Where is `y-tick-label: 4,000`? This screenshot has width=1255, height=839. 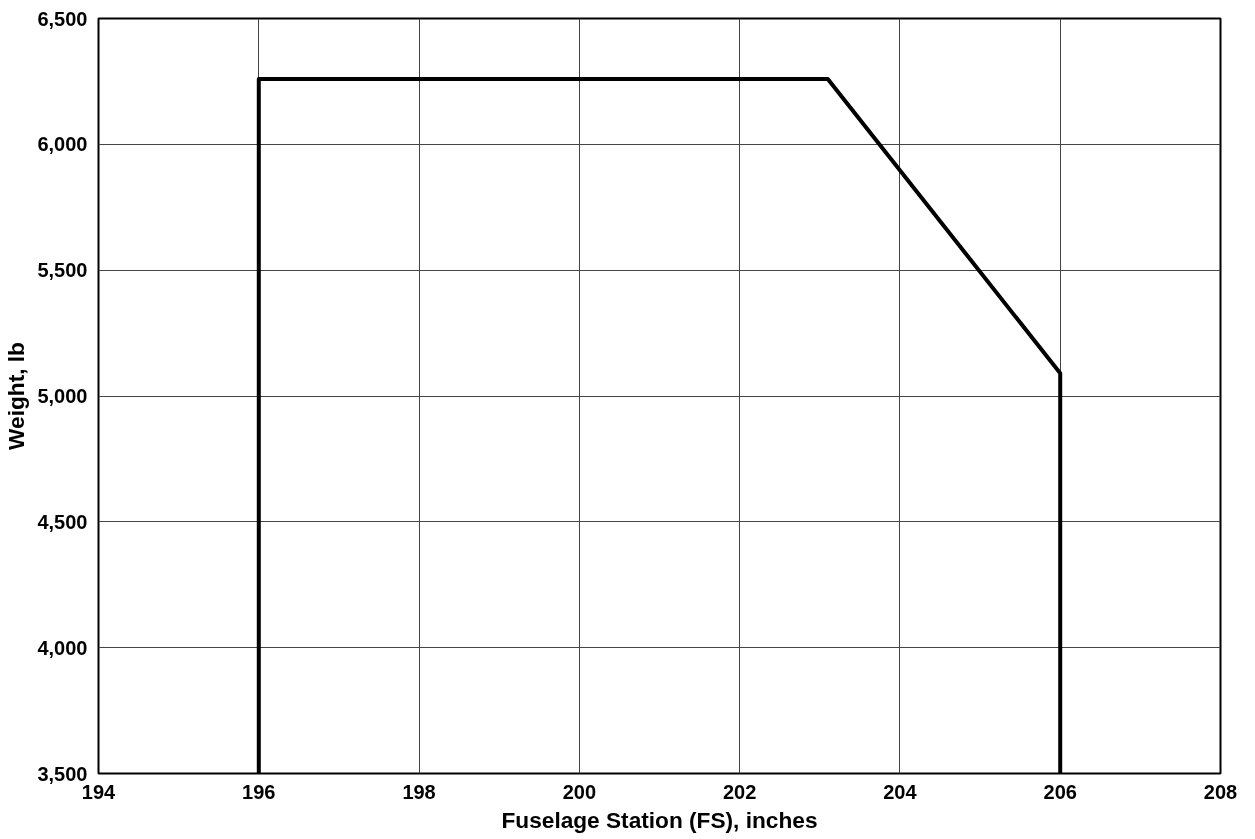 y-tick-label: 4,000 is located at coordinates (62, 647).